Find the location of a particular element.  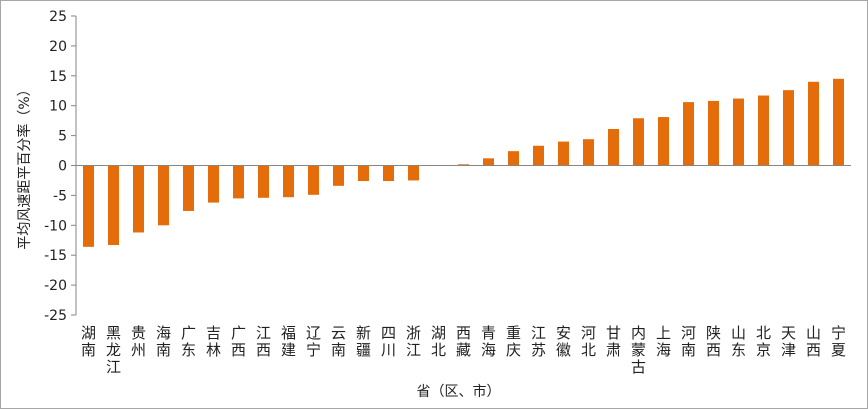

category-label: 吉林 is located at coordinates (213, 341).